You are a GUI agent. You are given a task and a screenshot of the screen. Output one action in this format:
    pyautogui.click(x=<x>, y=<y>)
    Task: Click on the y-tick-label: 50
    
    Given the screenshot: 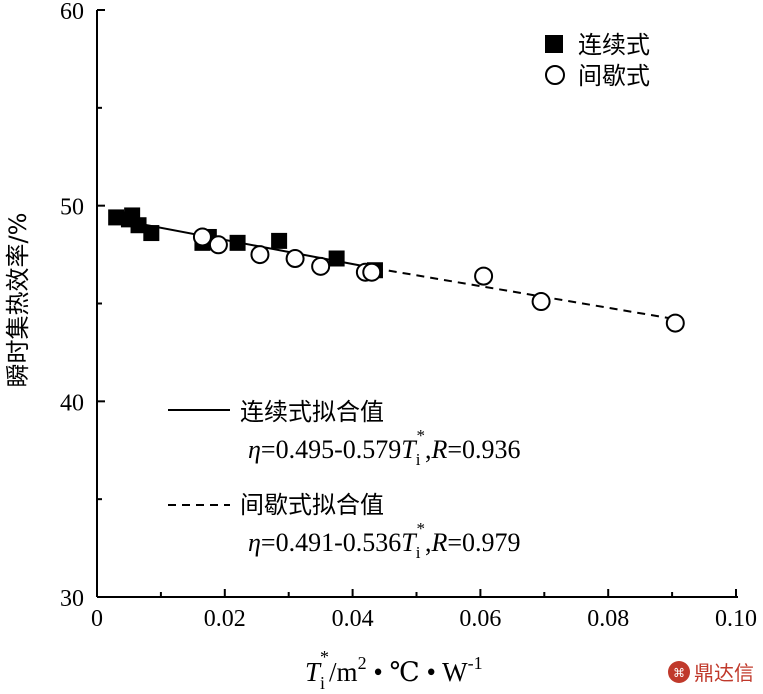 What is the action you would take?
    pyautogui.click(x=72, y=208)
    